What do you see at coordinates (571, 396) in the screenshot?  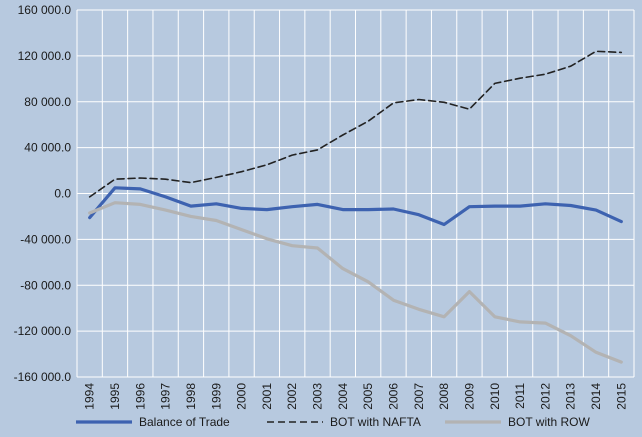 I see `x-tick-label: 2013` at bounding box center [571, 396].